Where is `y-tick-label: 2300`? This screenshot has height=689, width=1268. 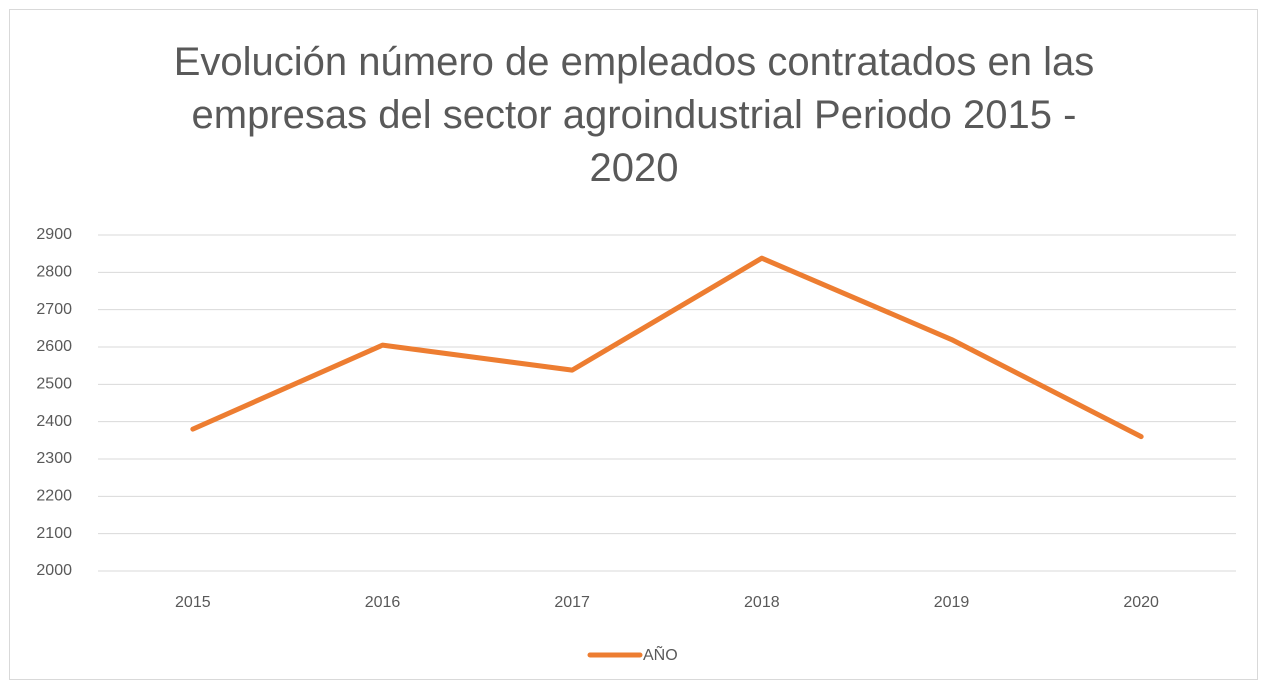
y-tick-label: 2300 is located at coordinates (54, 458).